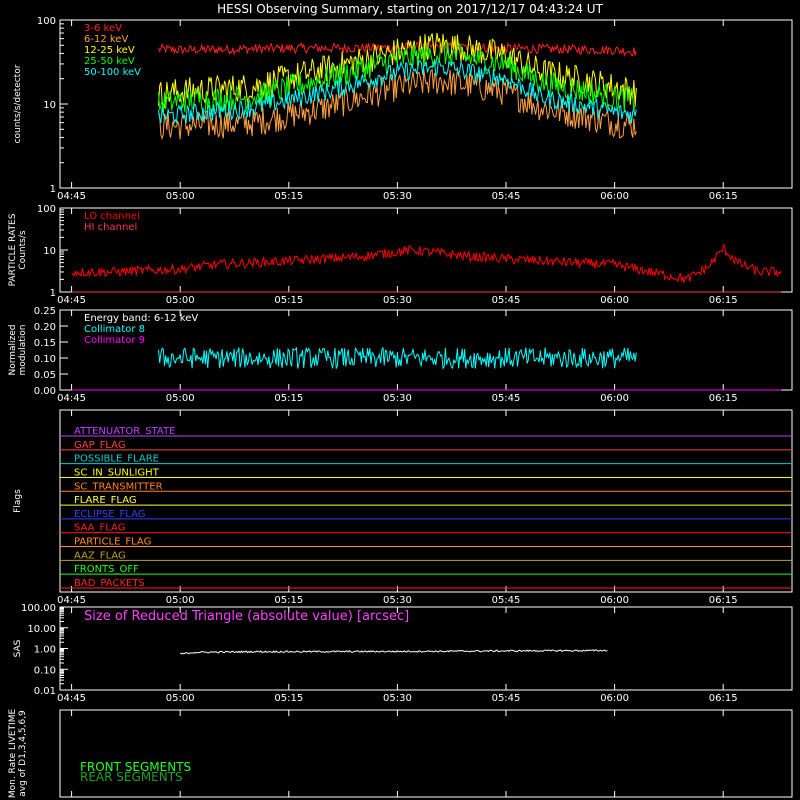  I want to click on legend-collimator-9: Collimator 9, so click(114, 340).